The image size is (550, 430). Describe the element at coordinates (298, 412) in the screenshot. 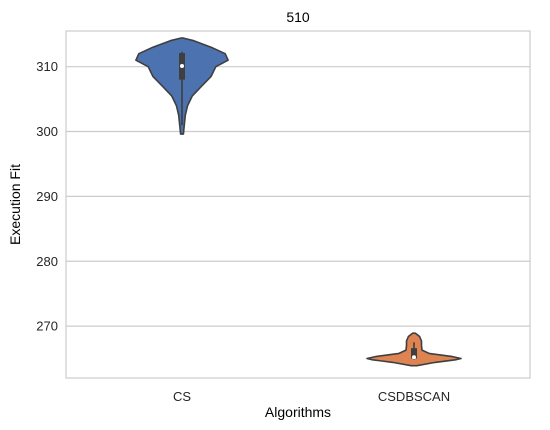

I see `x-axis-title: Algorithms` at that location.